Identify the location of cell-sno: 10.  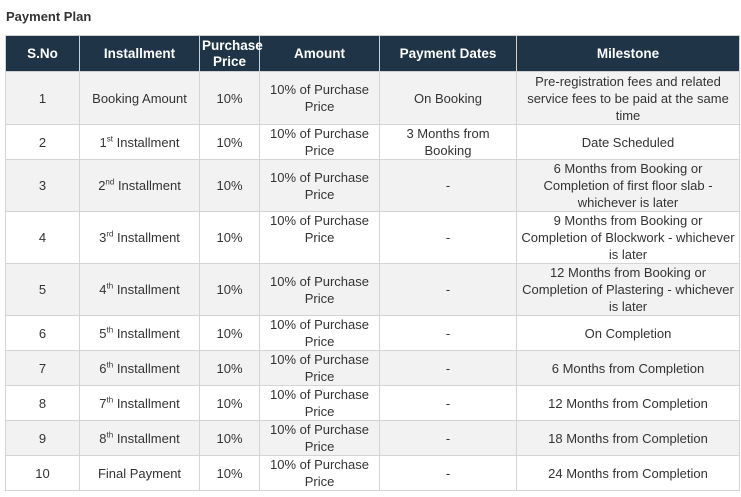
(42, 473).